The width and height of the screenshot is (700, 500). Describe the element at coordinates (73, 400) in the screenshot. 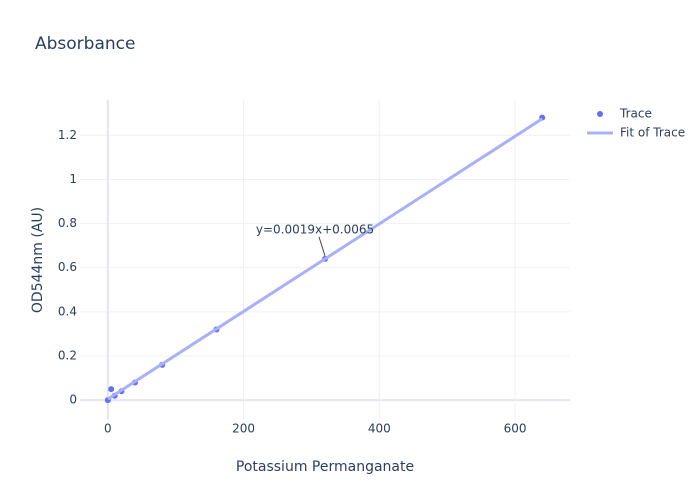

I see `y-tick-label: 0` at that location.